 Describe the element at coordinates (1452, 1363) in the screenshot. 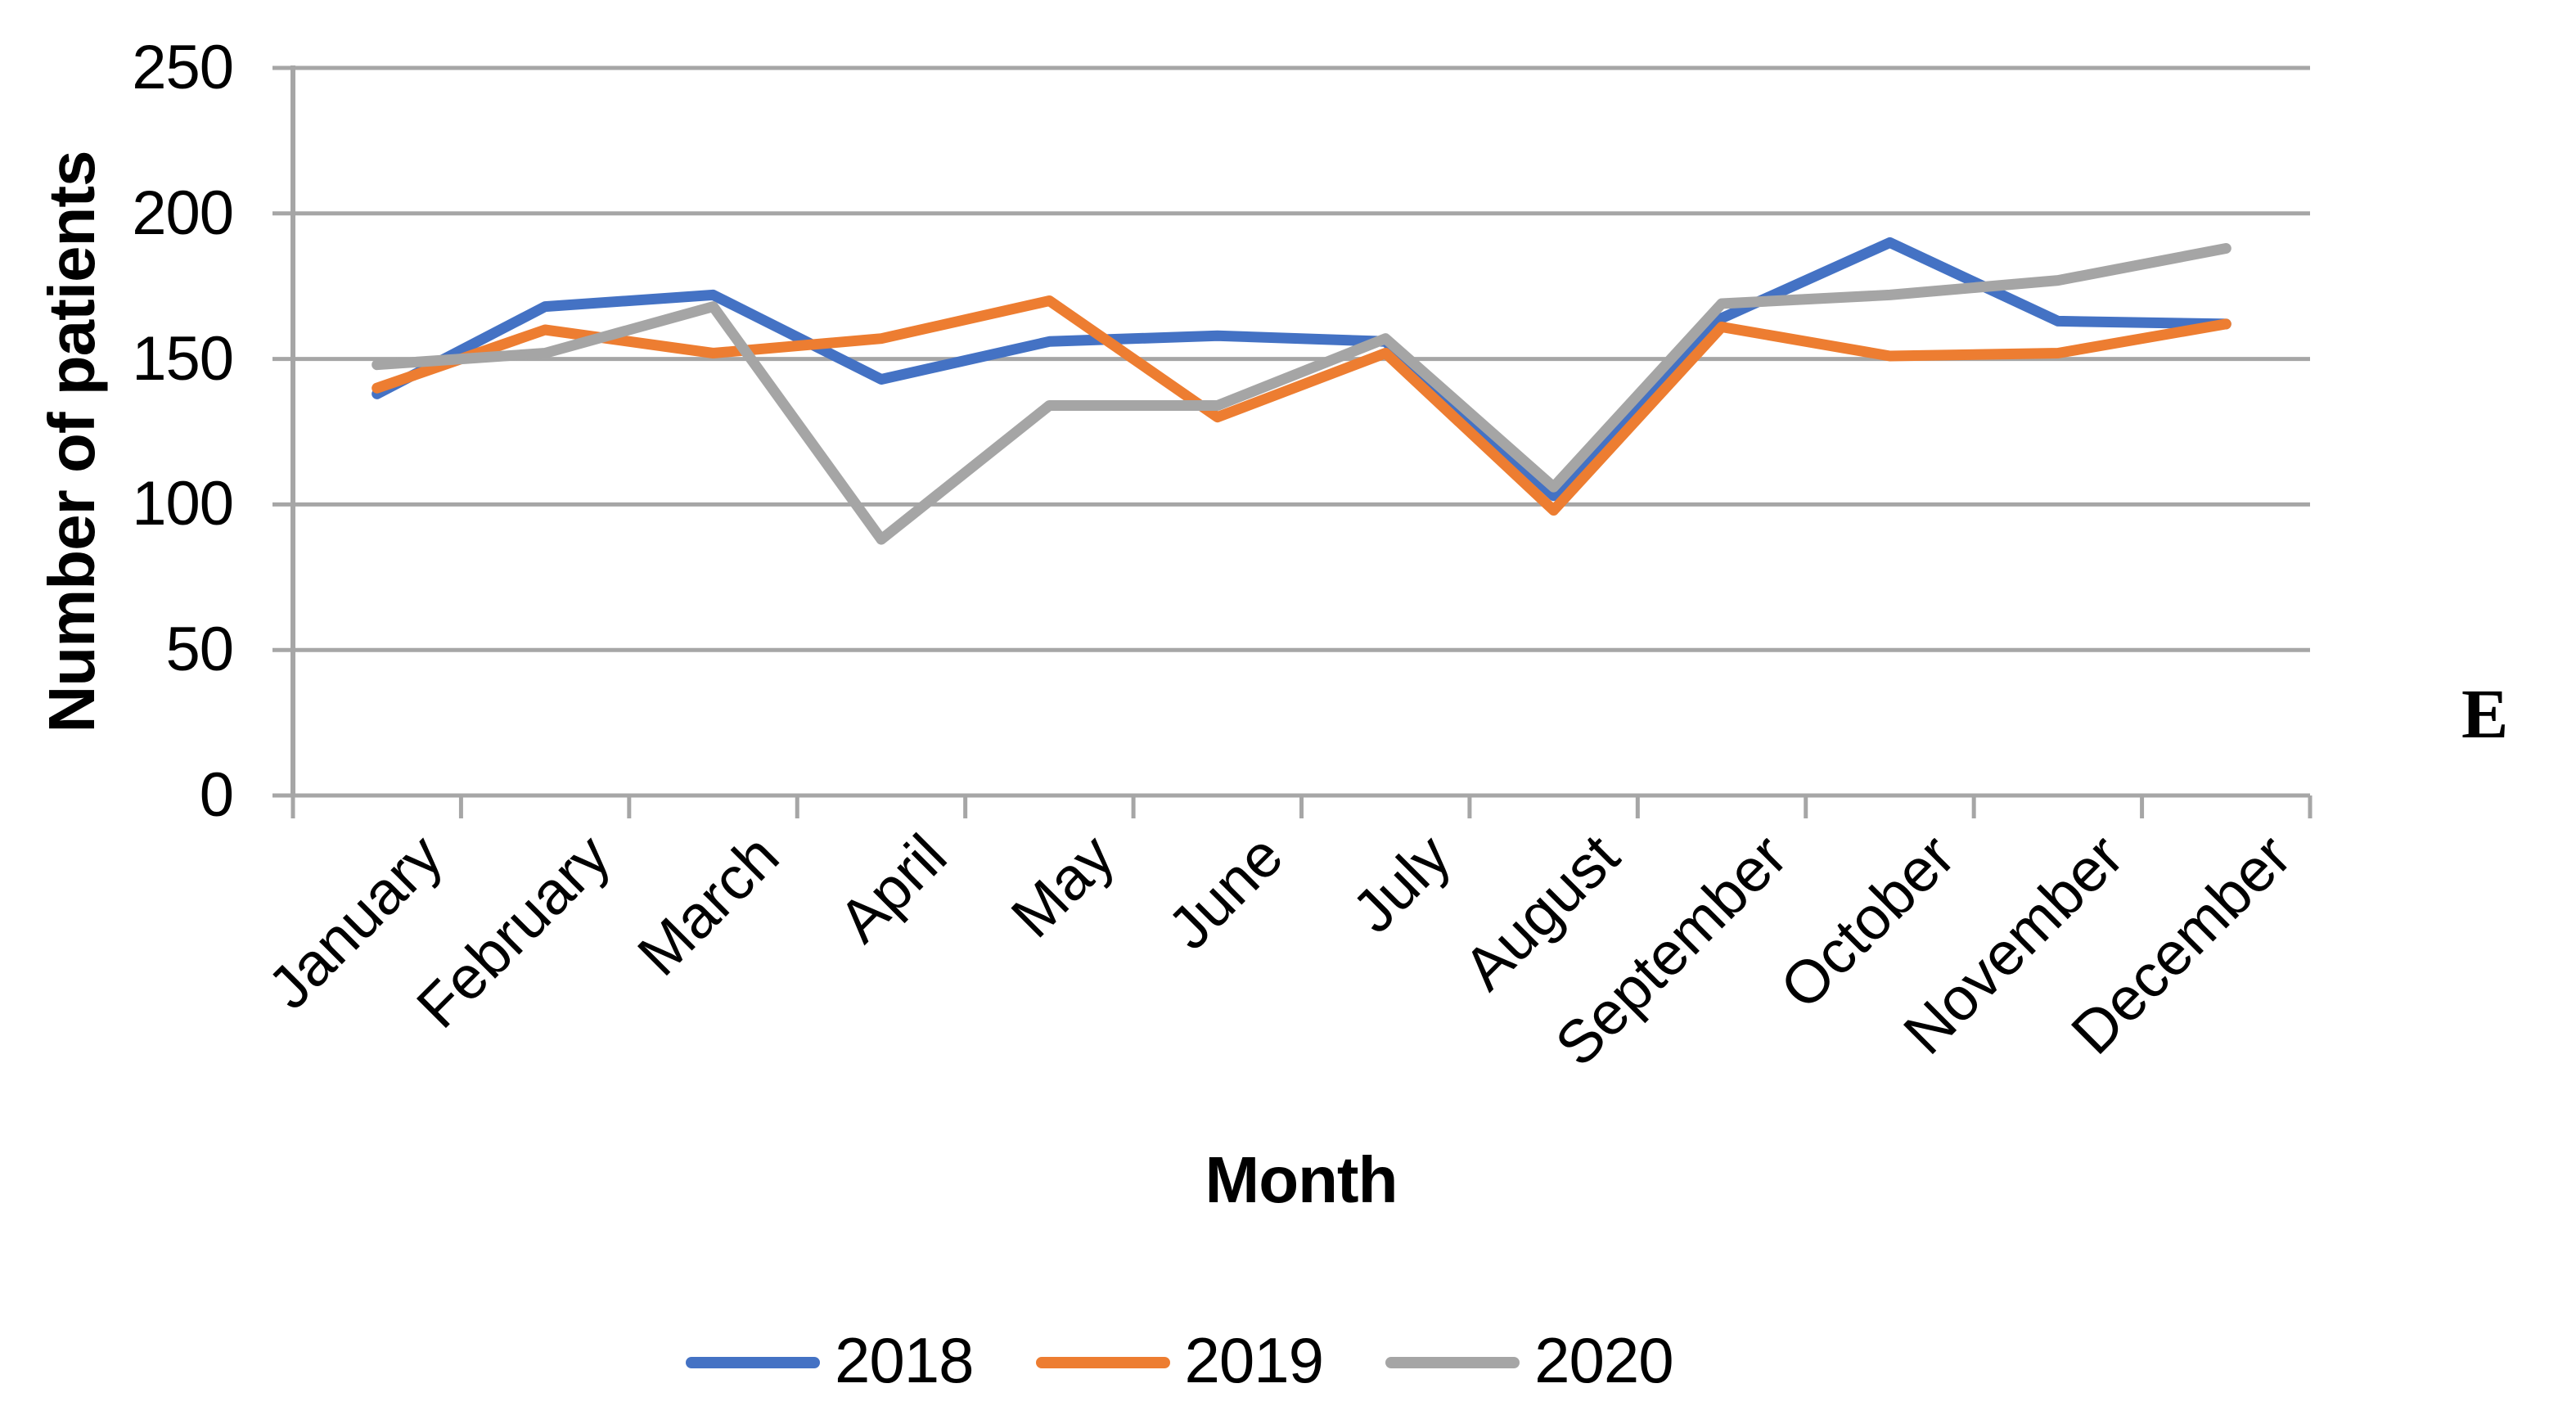

I see `legend-line-swatch-2020` at that location.